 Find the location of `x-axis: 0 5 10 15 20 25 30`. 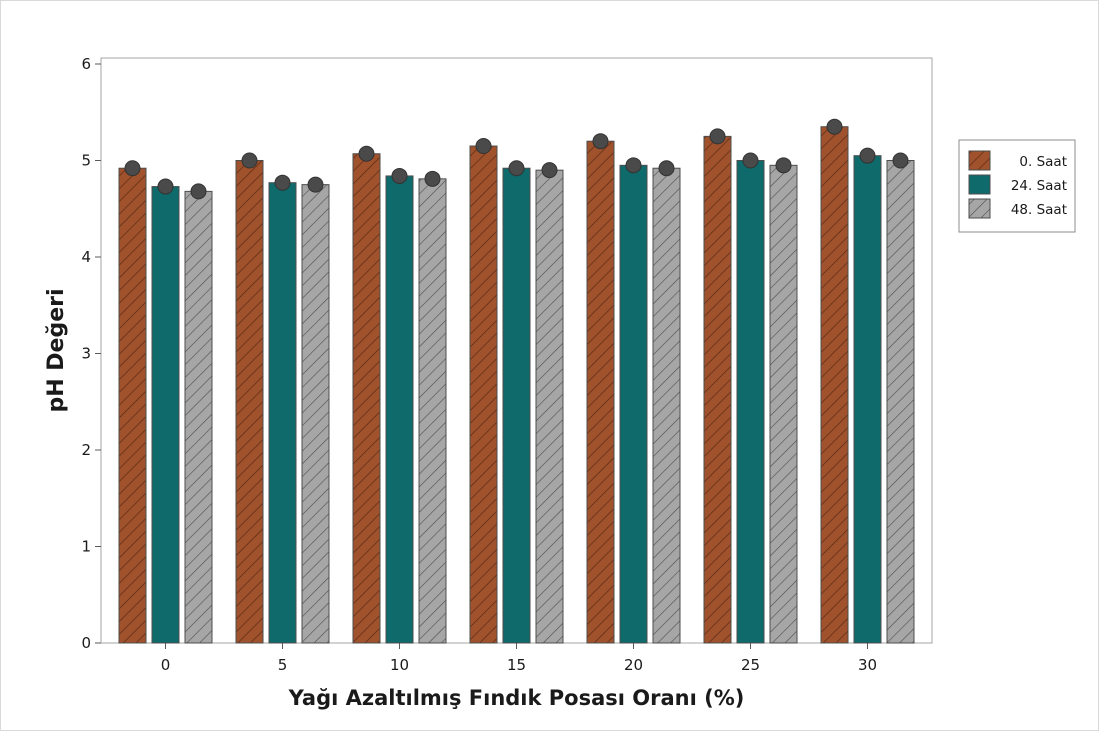

x-axis: 0 5 10 15 20 25 30 is located at coordinates (519, 658).